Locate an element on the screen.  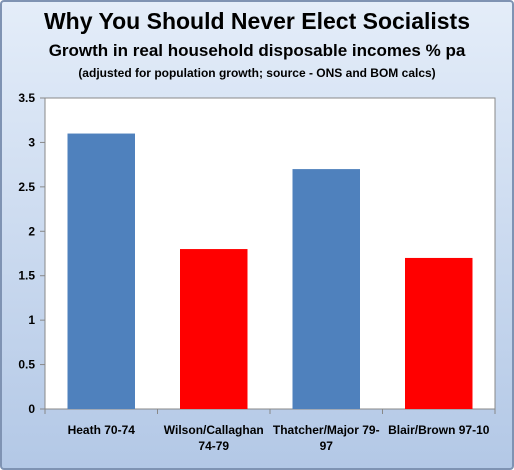
y-axis: 0 0.5 1 1.5 2 2.5 3 3.5 is located at coordinates (32, 253).